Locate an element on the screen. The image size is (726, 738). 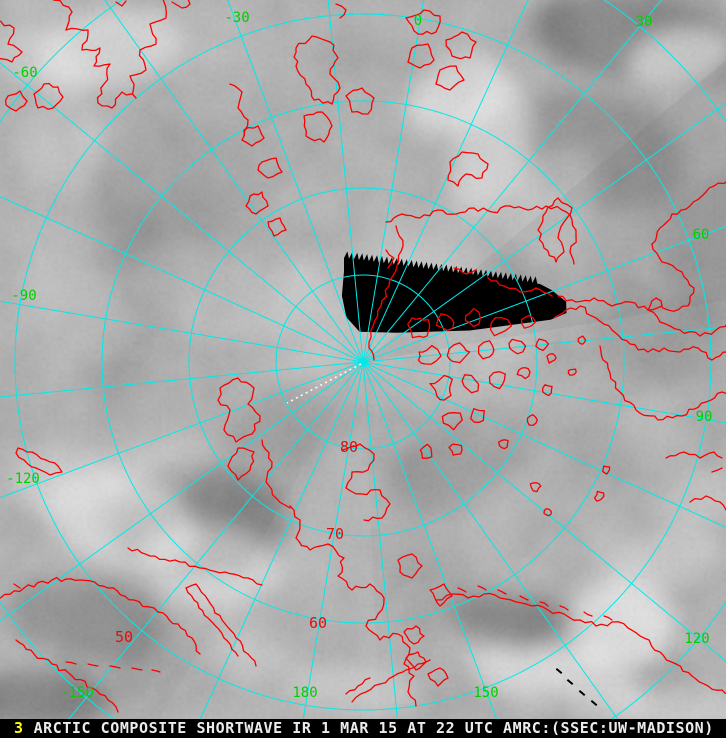
latitude-label-70: 70 is located at coordinates (335, 534).